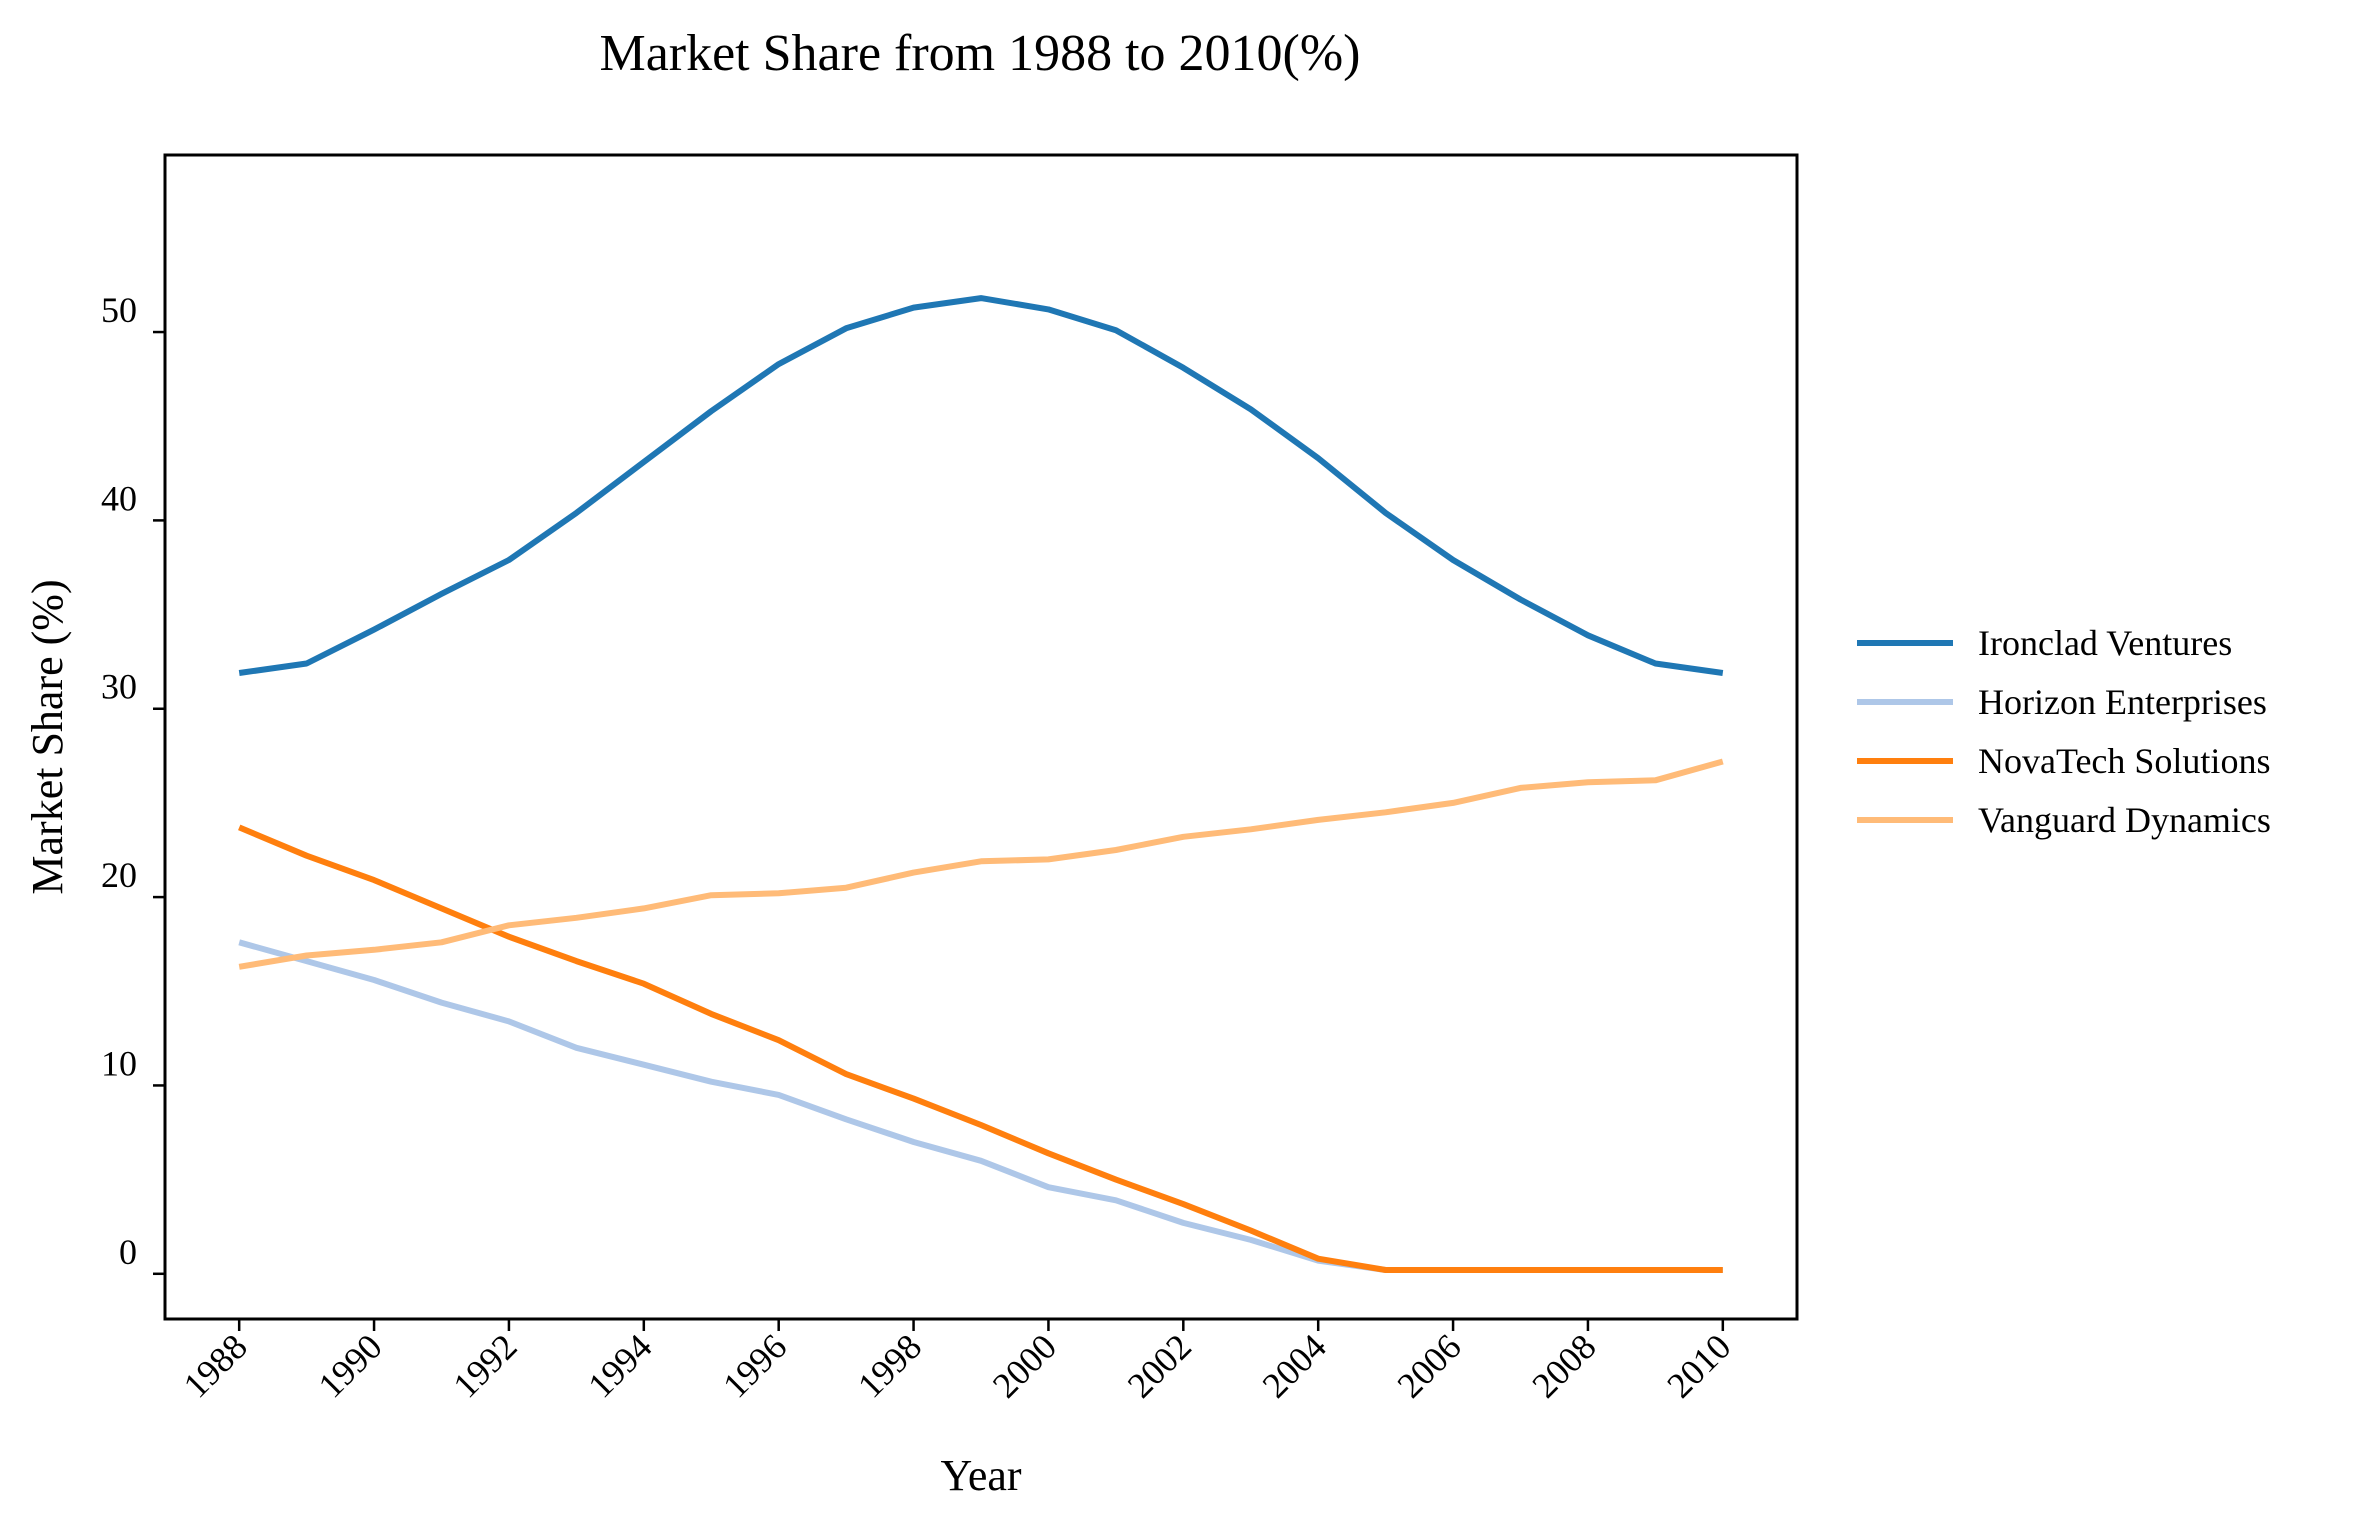 This screenshot has height=1517, width=2356. I want to click on legend-label: Vanguard Dynamics, so click(2124, 820).